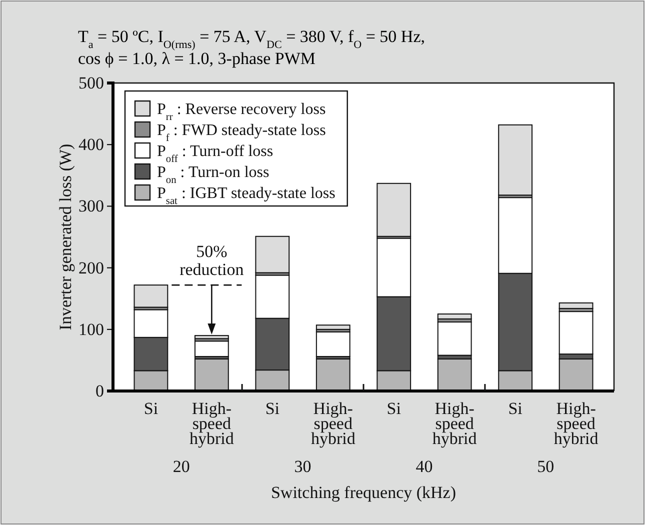 The height and width of the screenshot is (525, 645). What do you see at coordinates (241, 133) in the screenshot?
I see `legend-label: P$_{f}$ : FWD steady-state loss` at bounding box center [241, 133].